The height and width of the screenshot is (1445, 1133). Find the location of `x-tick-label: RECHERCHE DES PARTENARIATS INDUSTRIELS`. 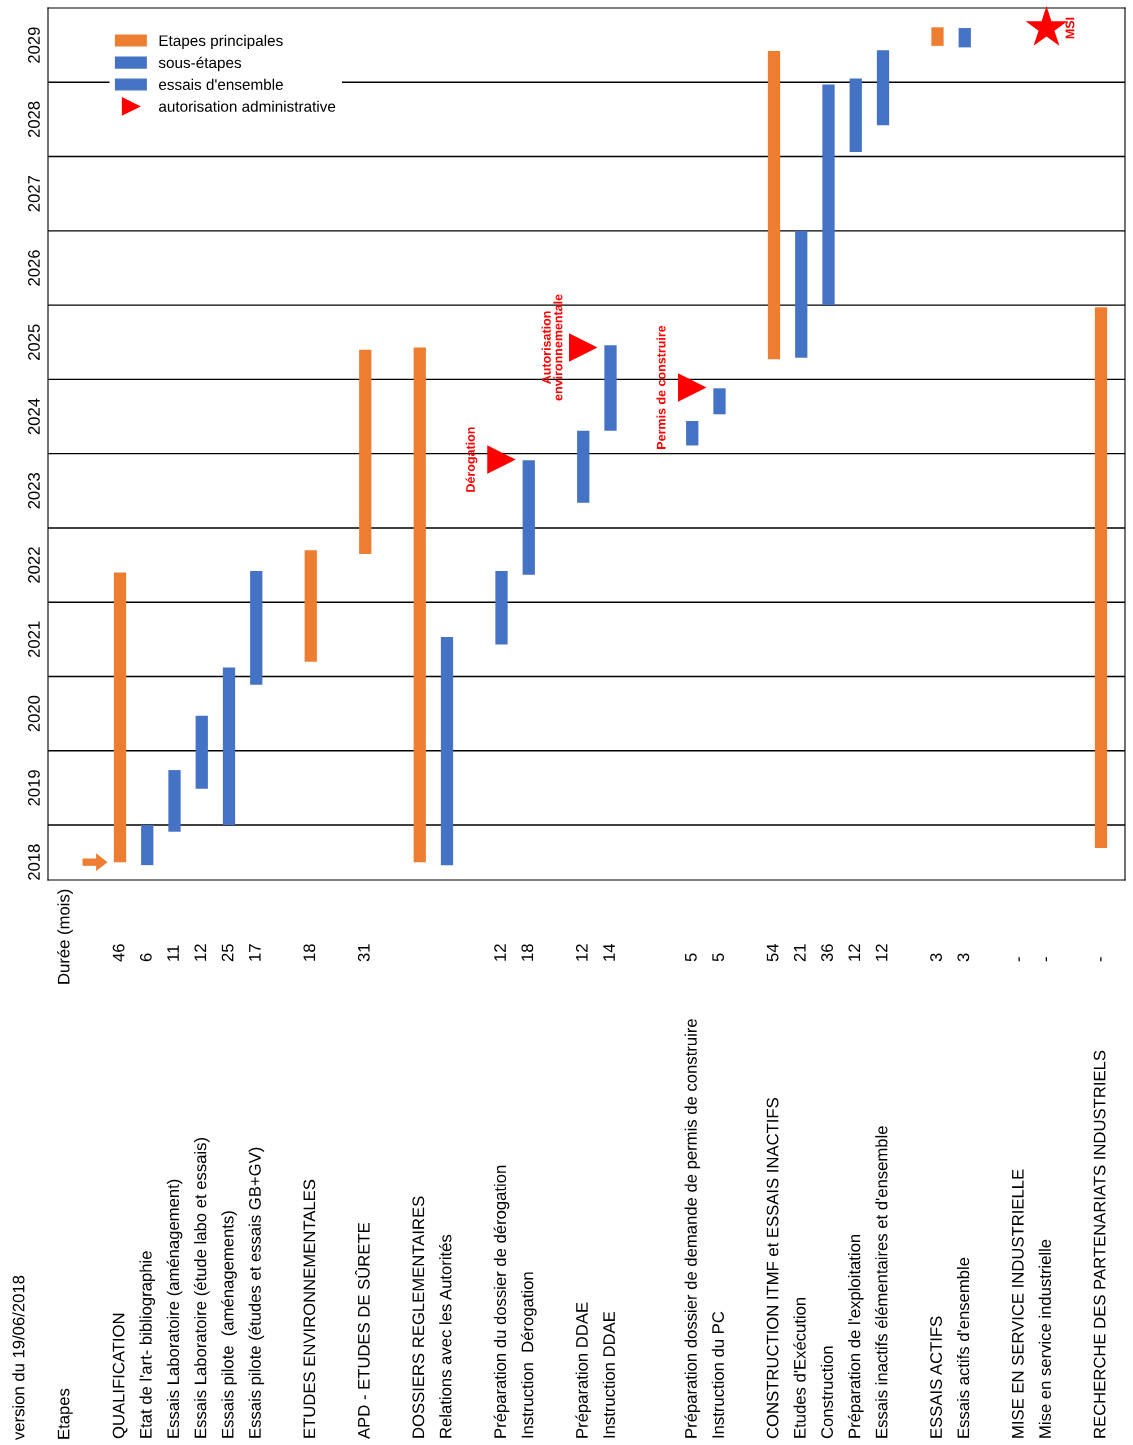

x-tick-label: RECHERCHE DES PARTENARIATS INDUSTRIELS is located at coordinates (1099, 1244).